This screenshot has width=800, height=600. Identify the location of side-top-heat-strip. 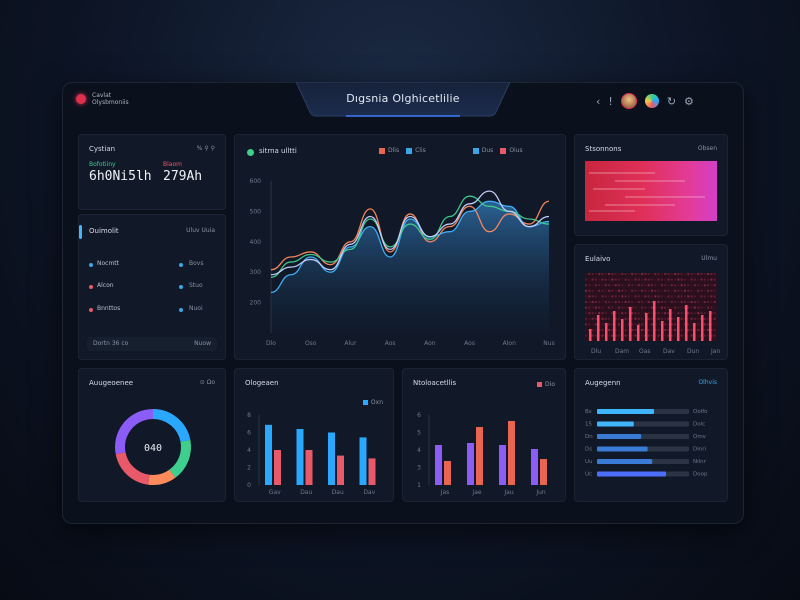
(651, 191).